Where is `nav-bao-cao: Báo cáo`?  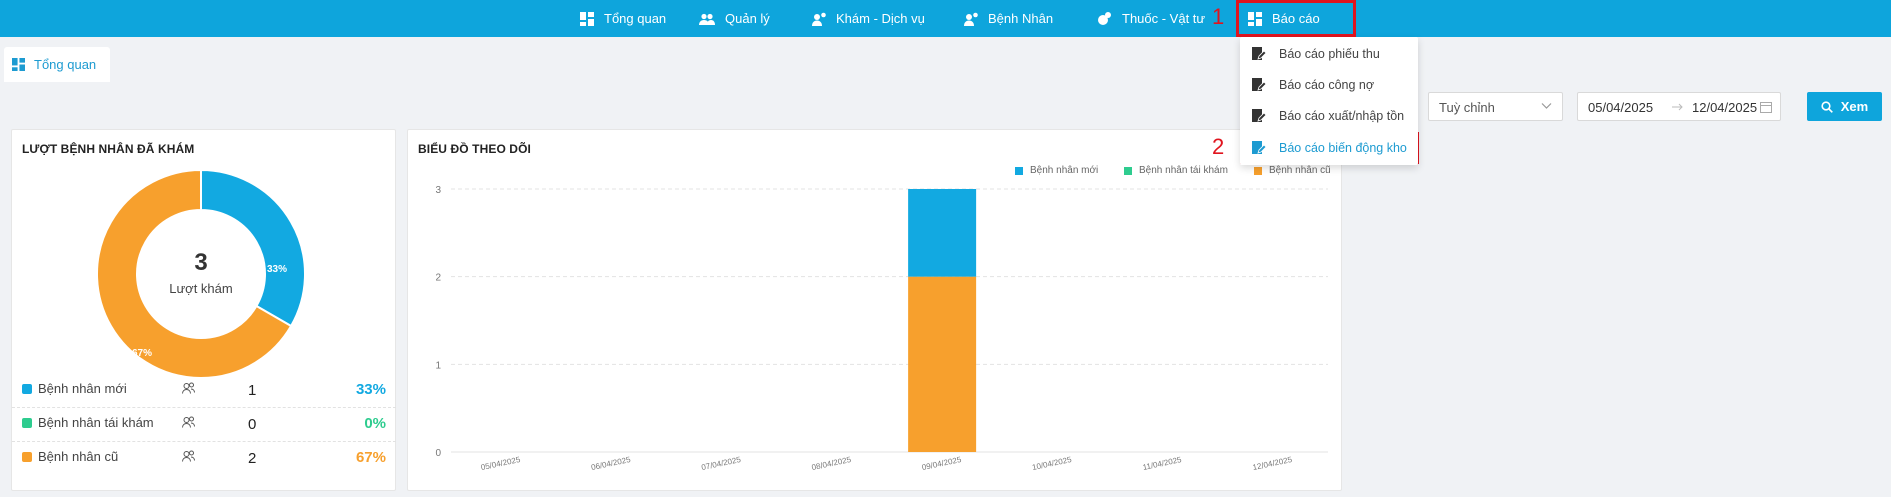
nav-bao-cao: Báo cáo is located at coordinates (1284, 18).